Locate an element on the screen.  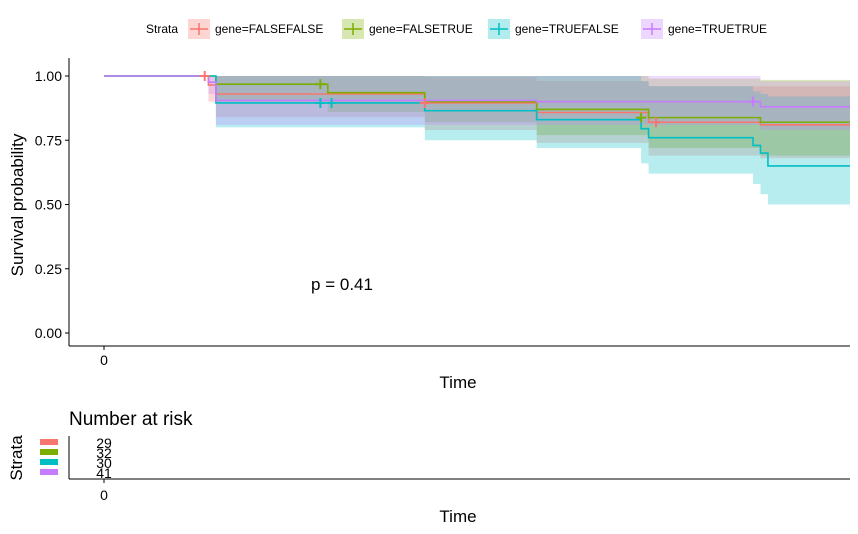
legend-entry: gene=FALSETRUE is located at coordinates (407, 29).